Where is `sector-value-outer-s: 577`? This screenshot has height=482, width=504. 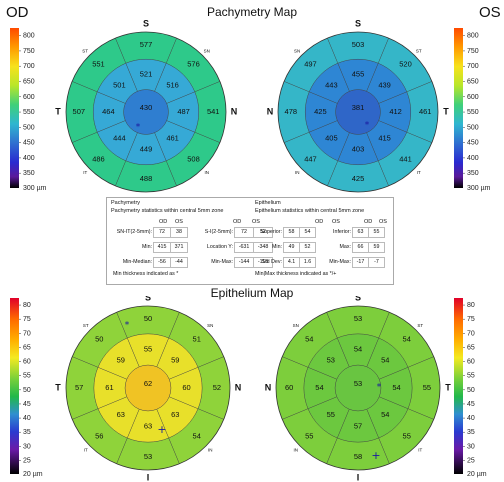 sector-value-outer-s: 577 is located at coordinates (146, 44).